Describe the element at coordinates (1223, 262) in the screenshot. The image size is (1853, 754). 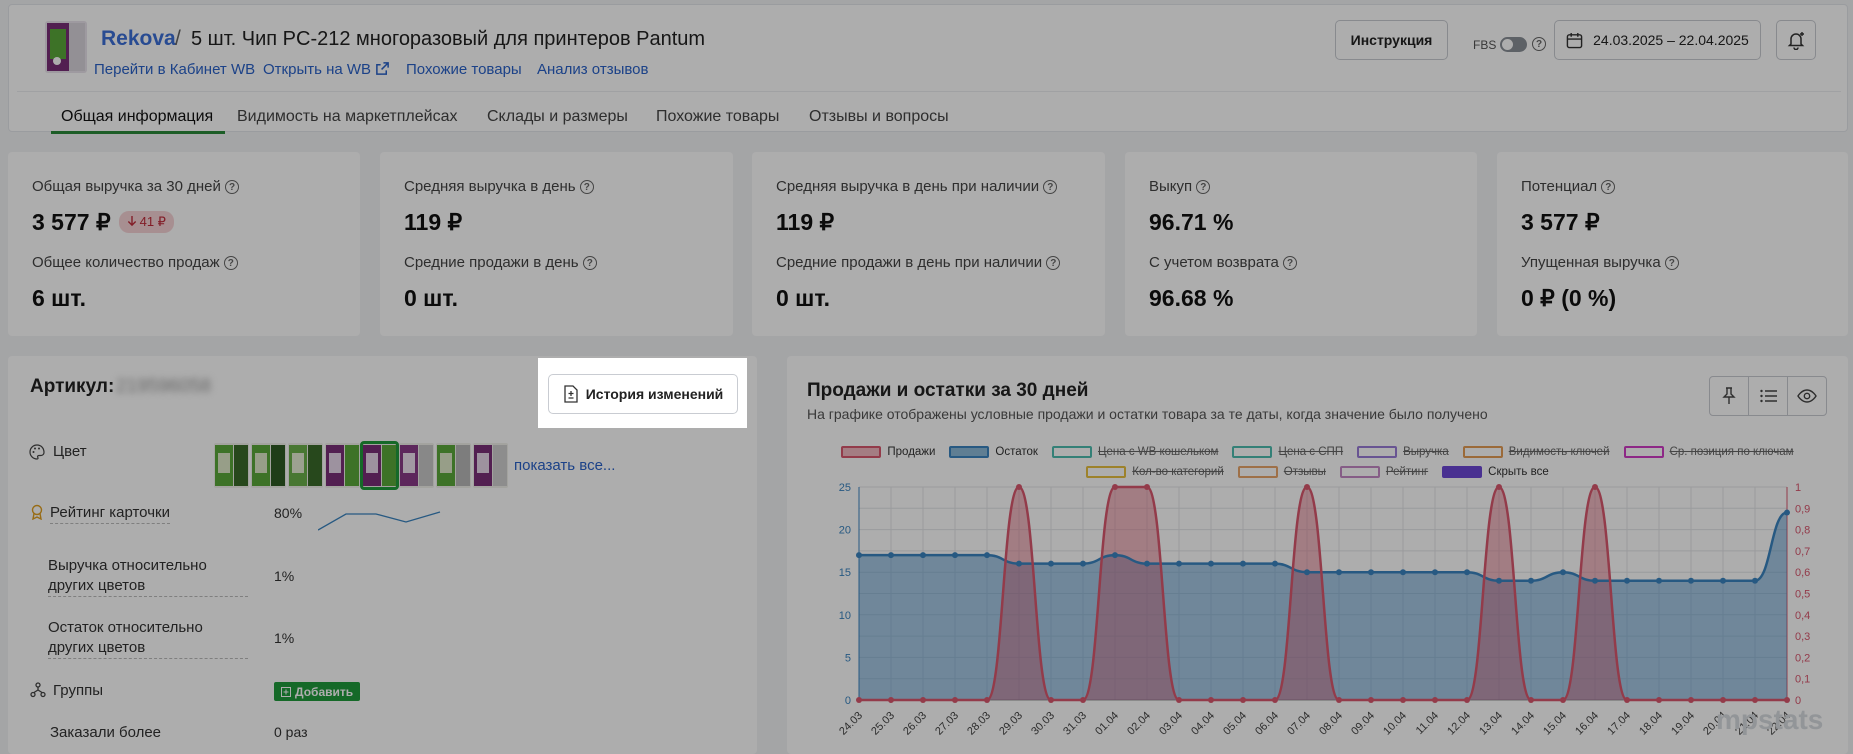
I see `stat-label: С учетом возврата ?` at that location.